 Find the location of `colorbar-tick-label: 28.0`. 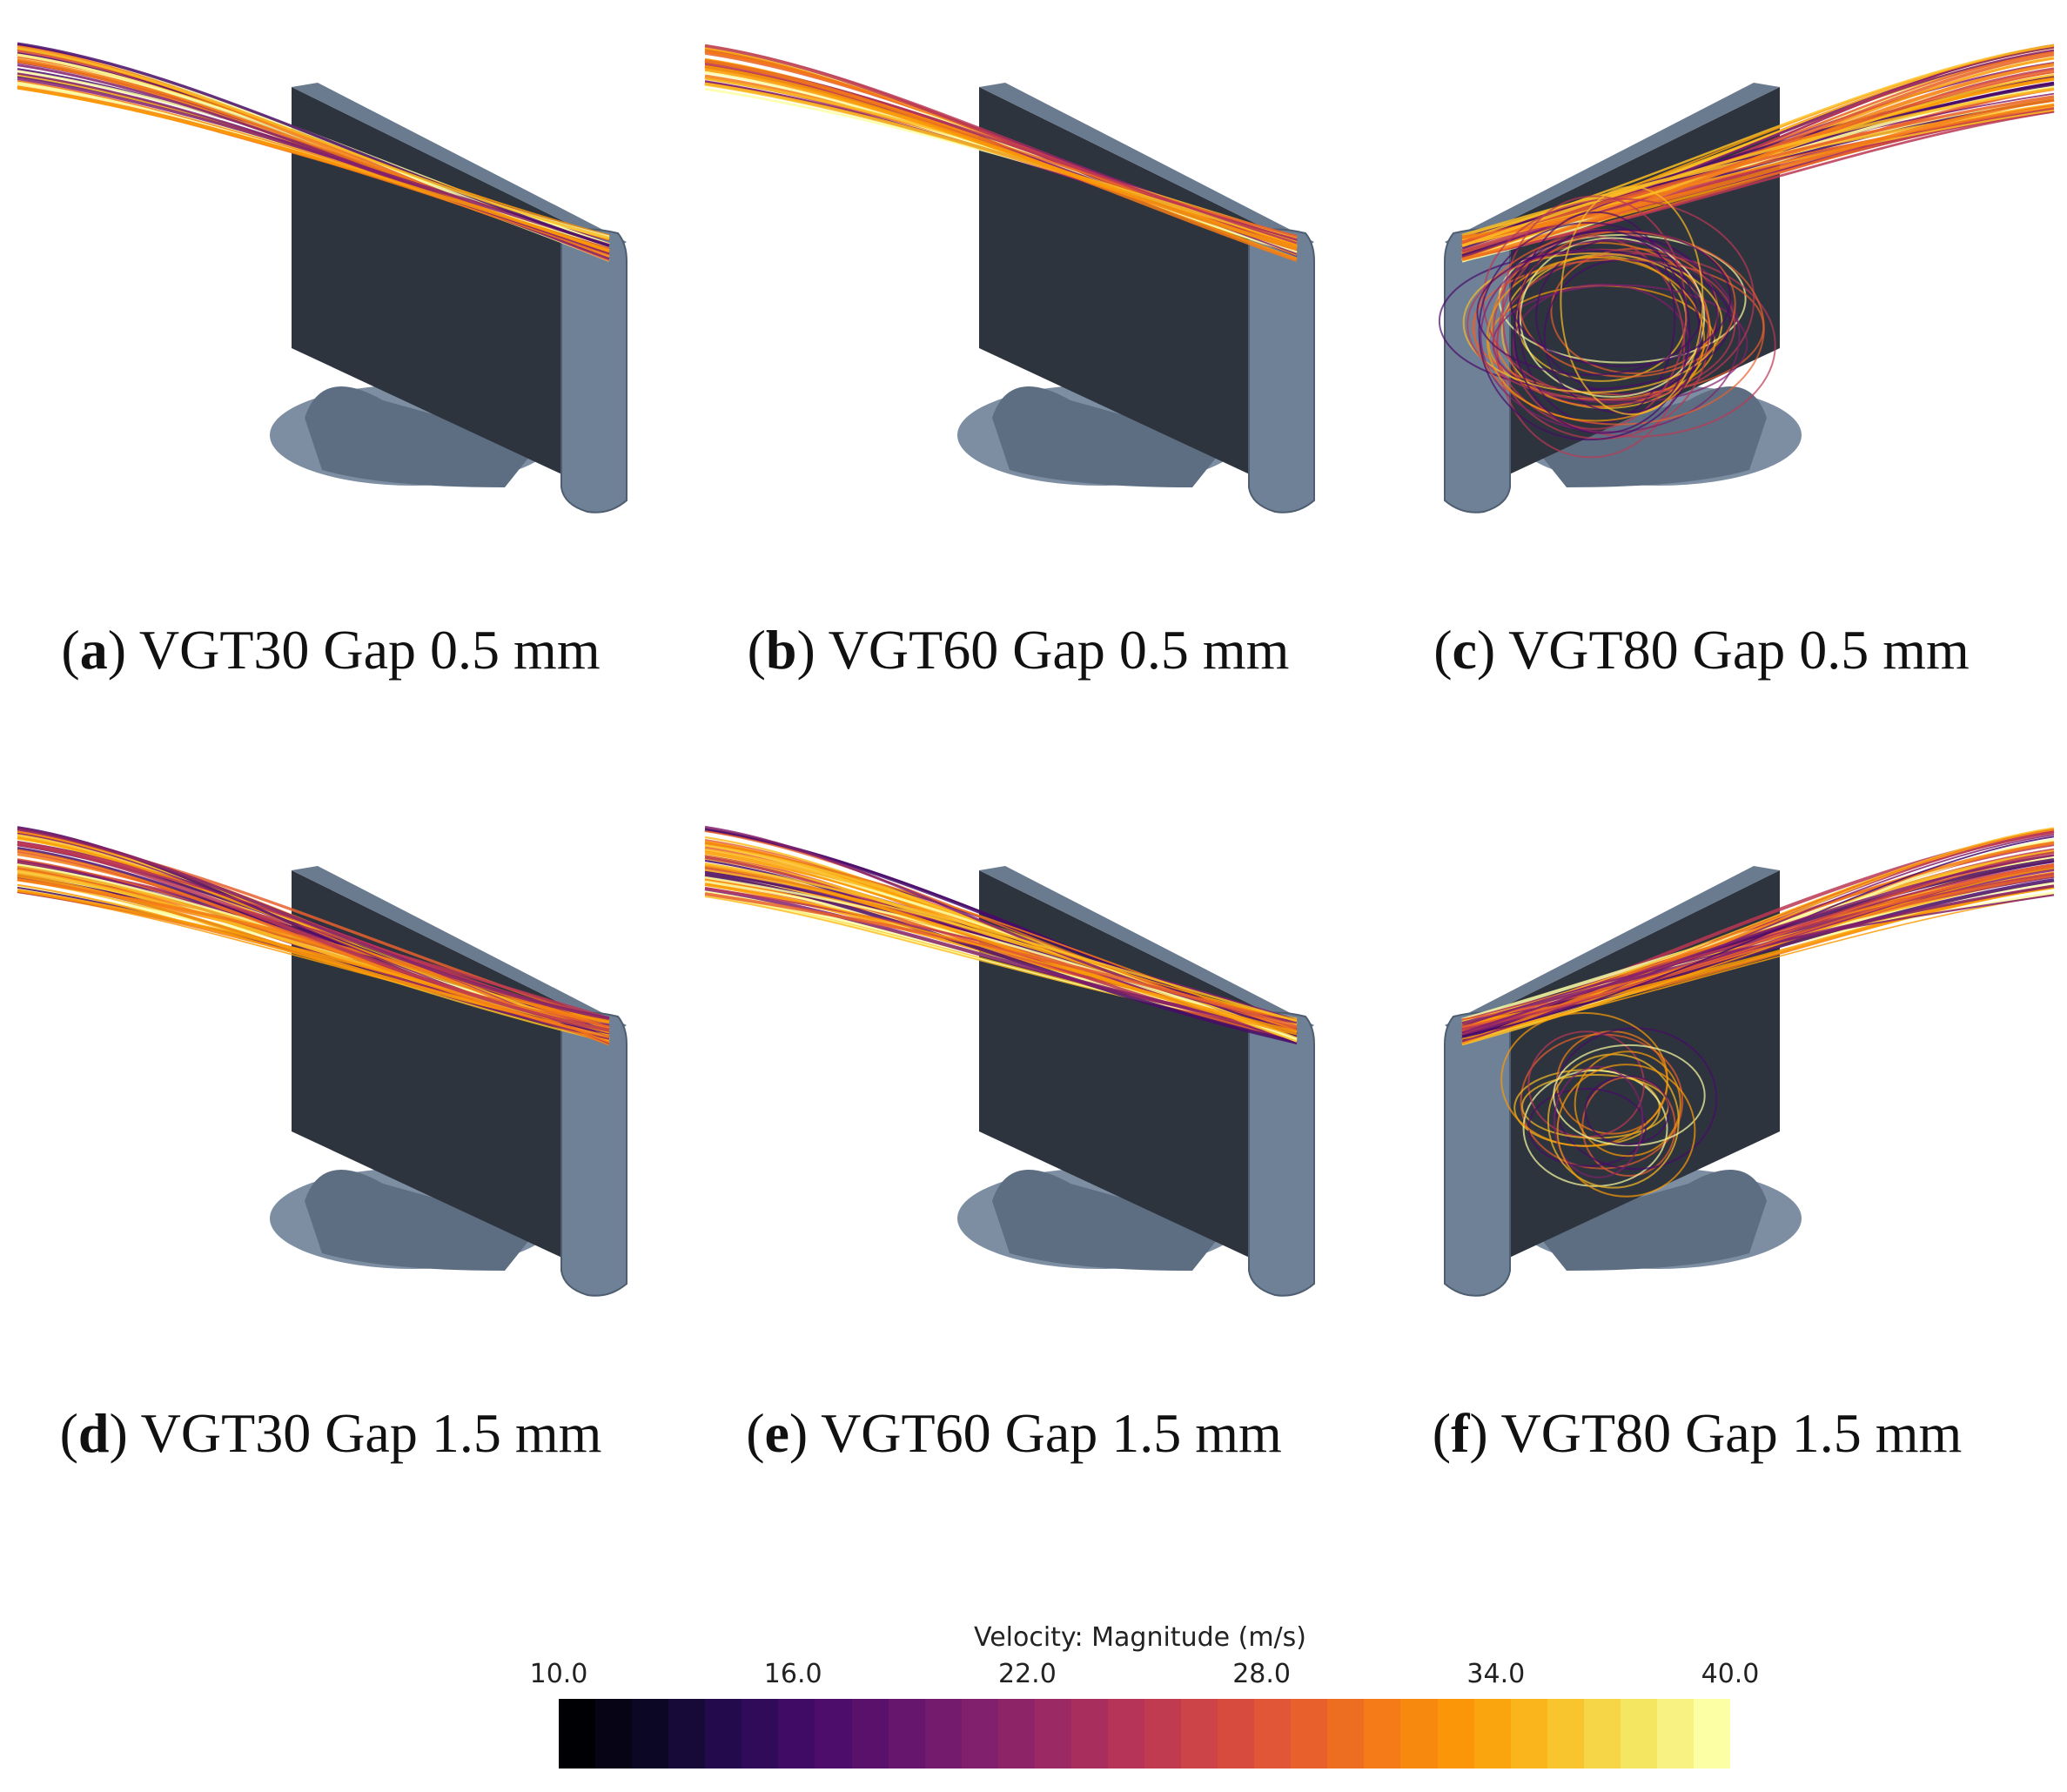

colorbar-tick-label: 28.0 is located at coordinates (1262, 1674).